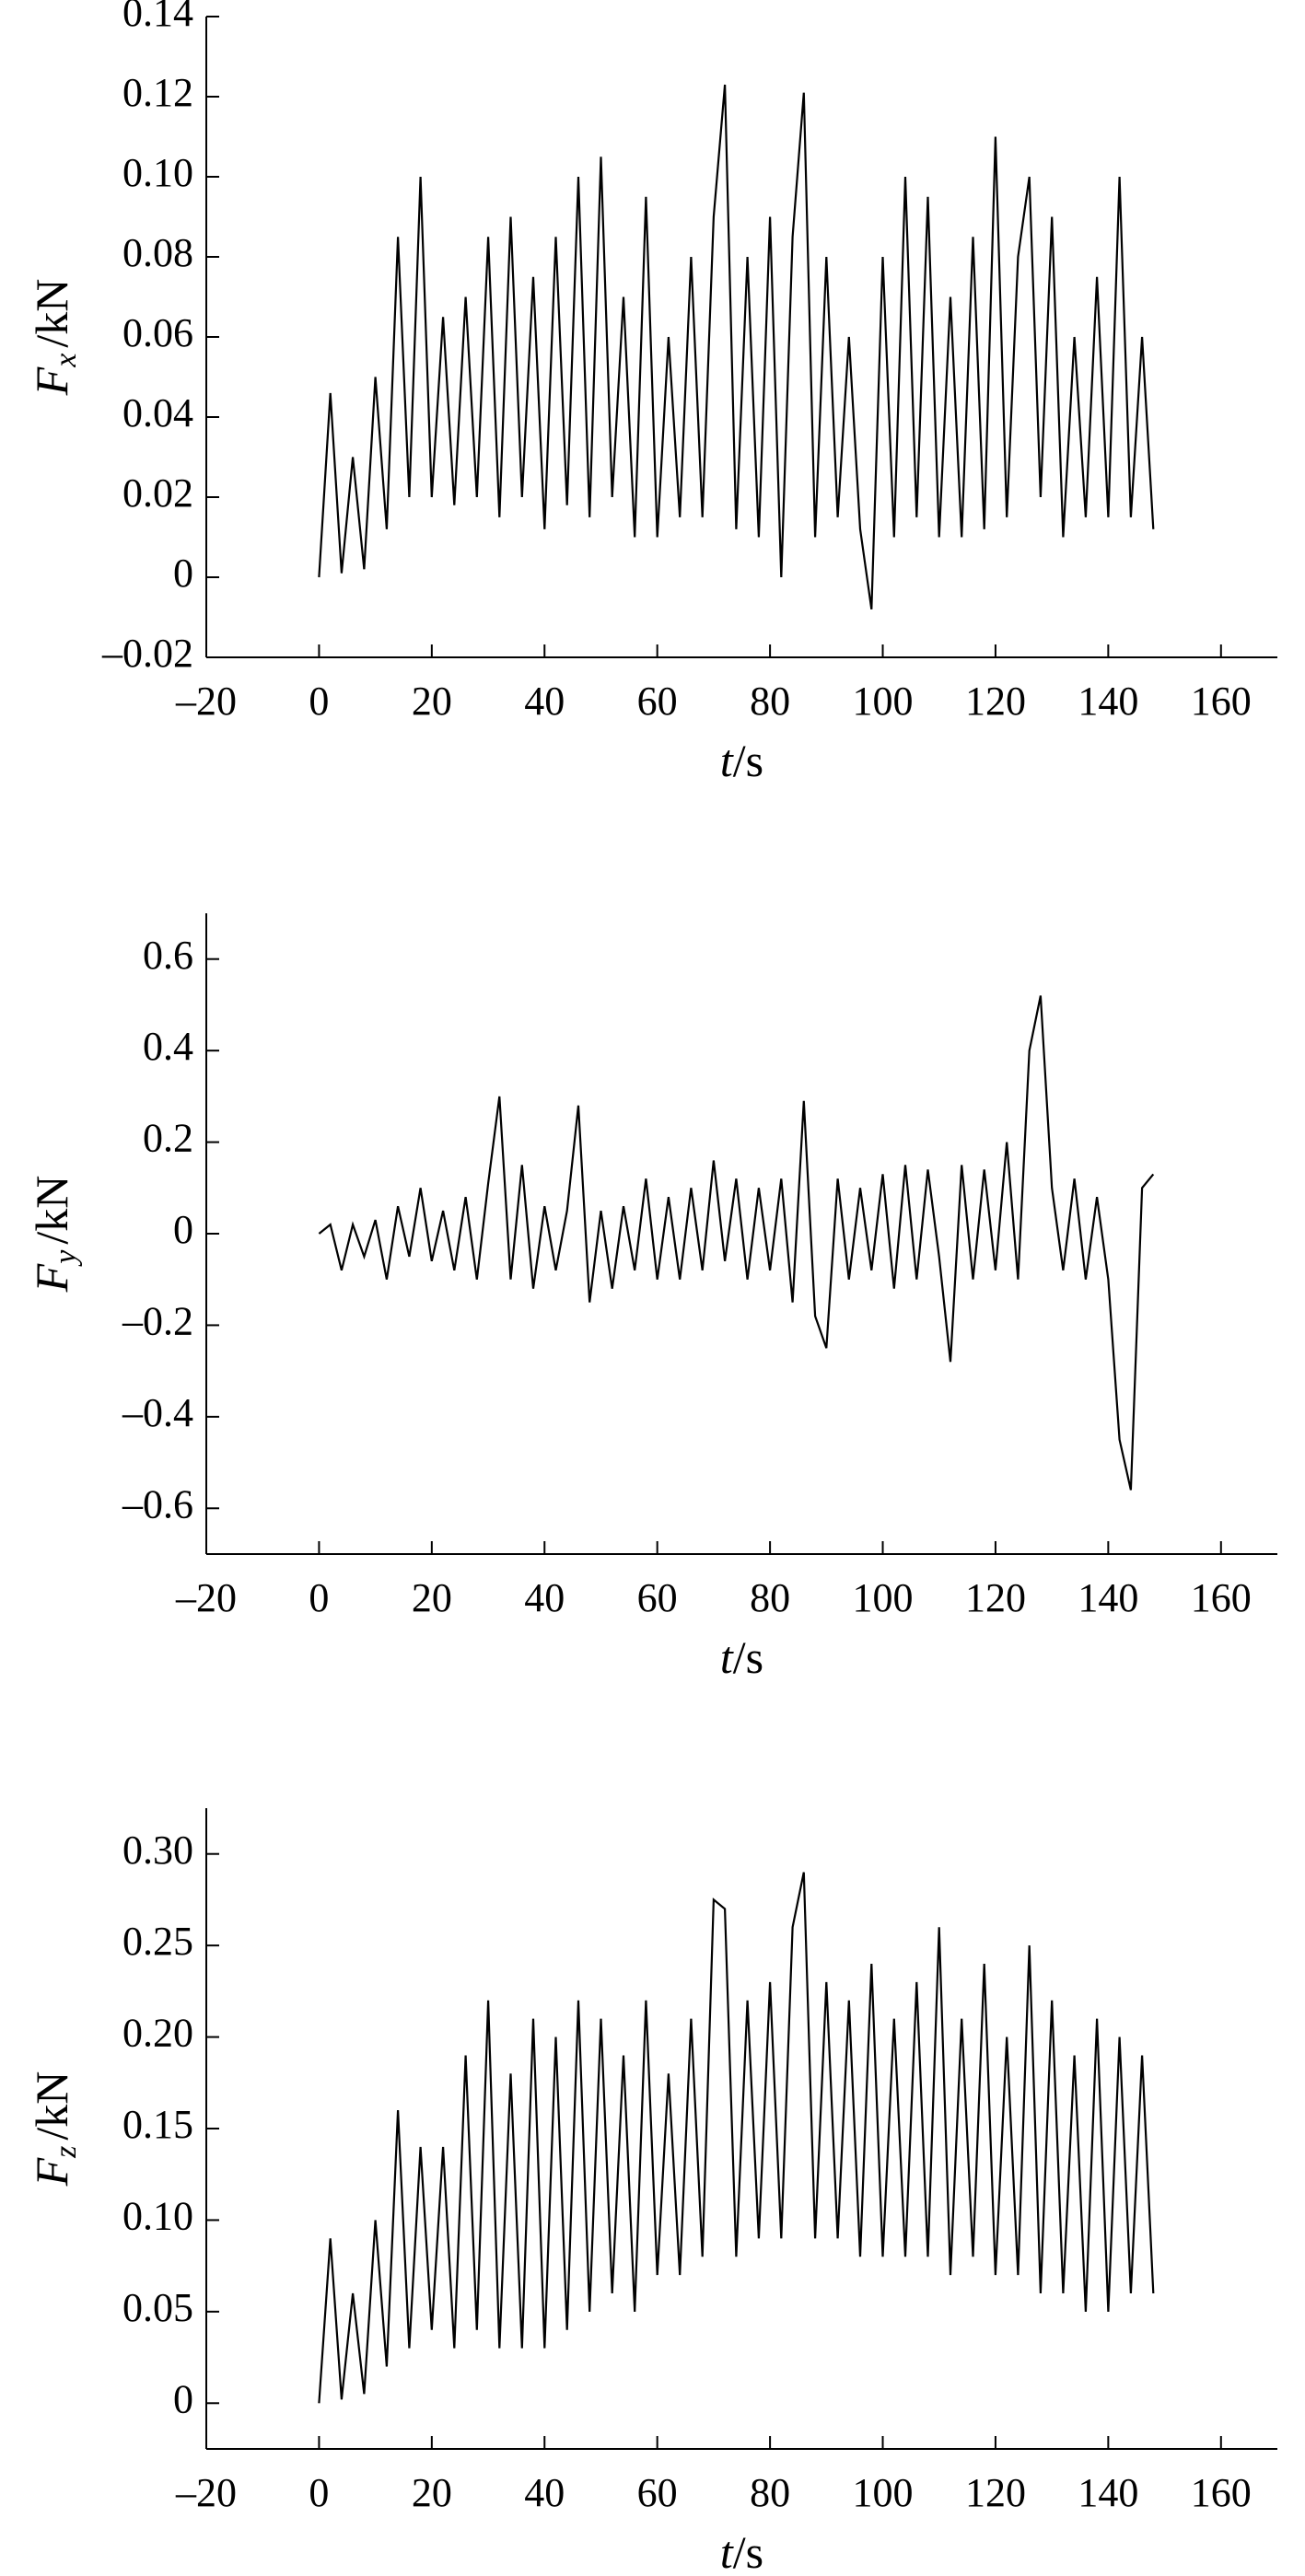  What do you see at coordinates (157, 493) in the screenshot?
I see `y-tick-label: 0.02` at bounding box center [157, 493].